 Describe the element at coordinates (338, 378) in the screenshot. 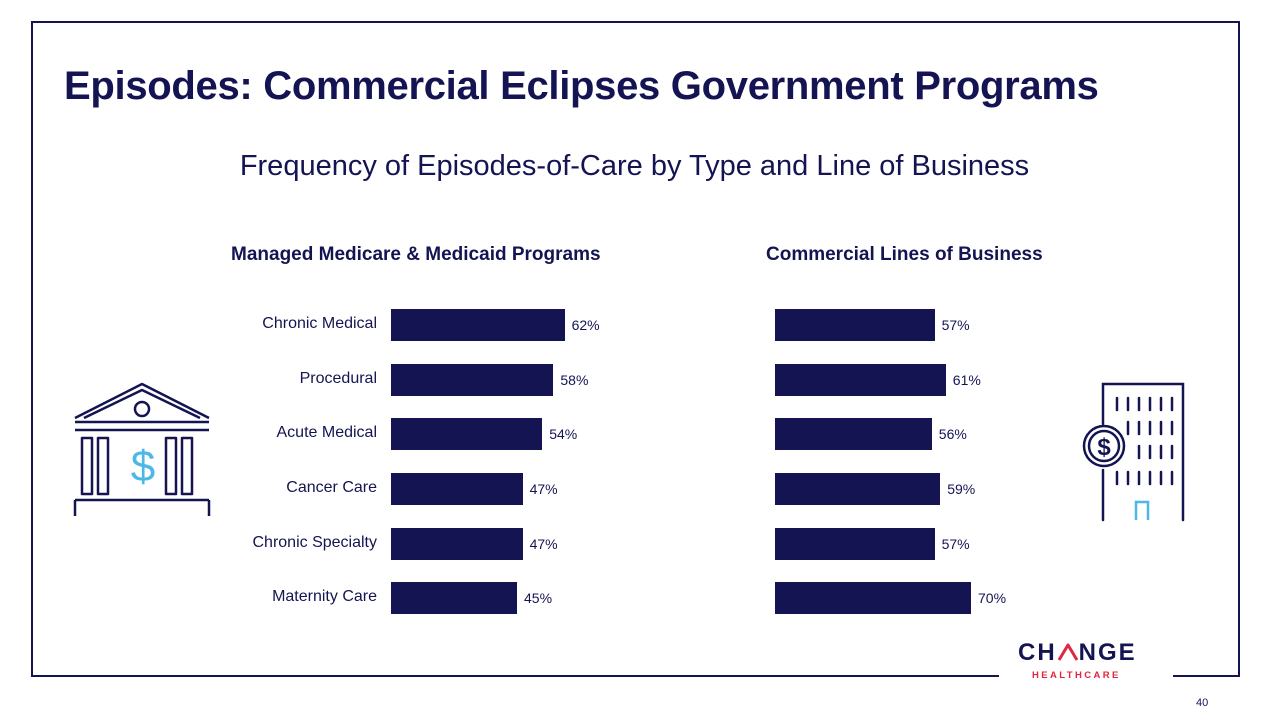

I see `category-label: Procedural` at that location.